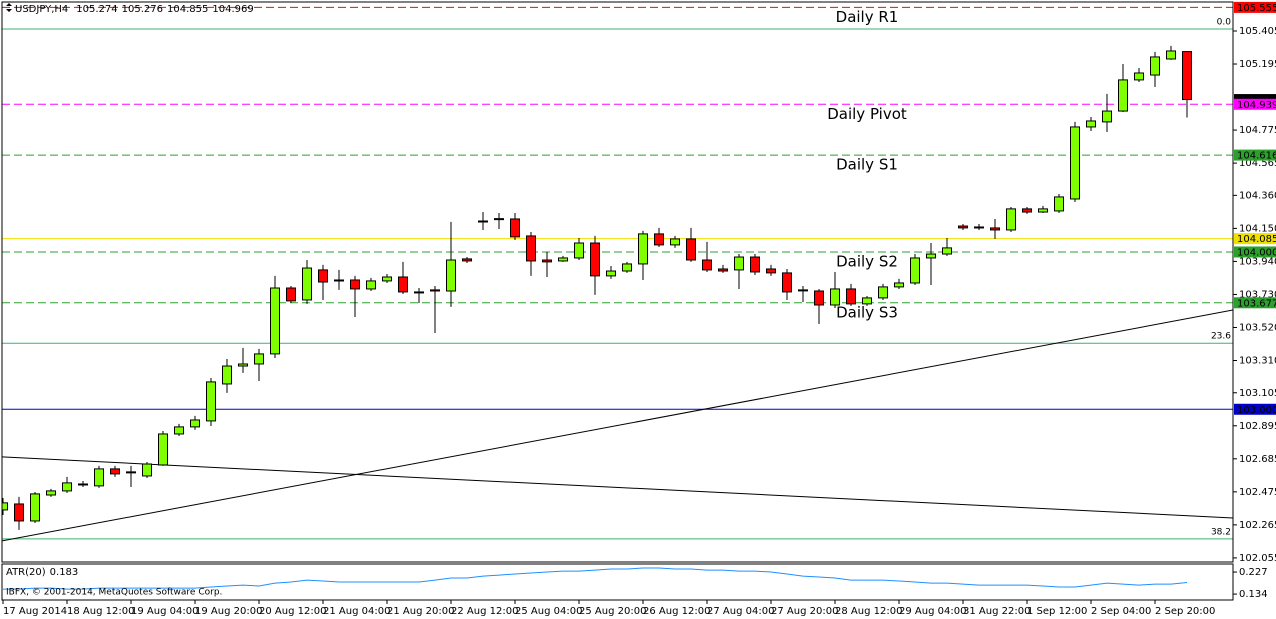  I want to click on y-tick-label: 104.775, so click(1257, 130).